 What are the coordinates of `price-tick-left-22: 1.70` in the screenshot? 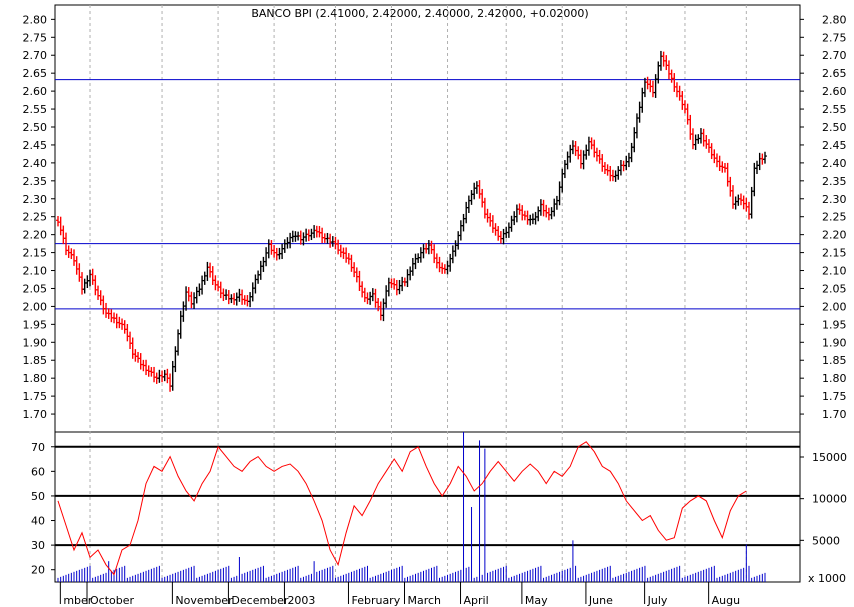 It's located at (35, 414).